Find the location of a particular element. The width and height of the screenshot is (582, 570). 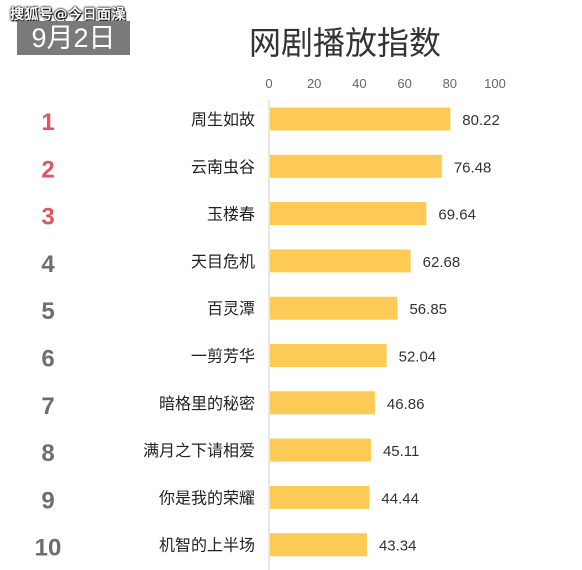

chart-title: 网剧播放指数 is located at coordinates (344, 43).